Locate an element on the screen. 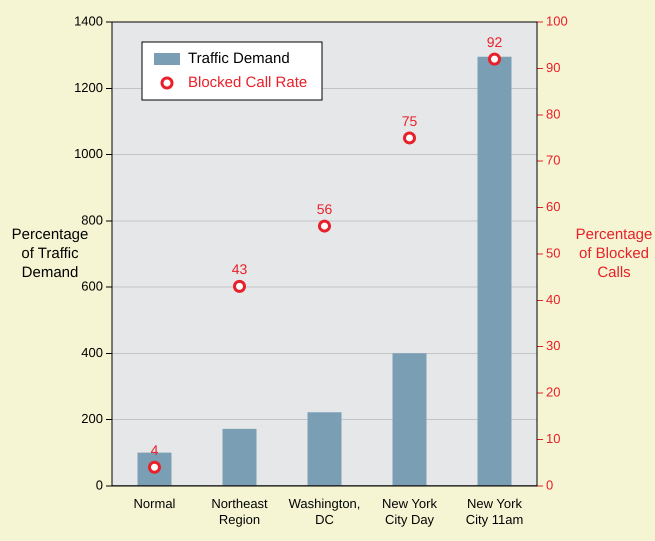 This screenshot has width=655, height=541. data-label: 56 is located at coordinates (324, 208).